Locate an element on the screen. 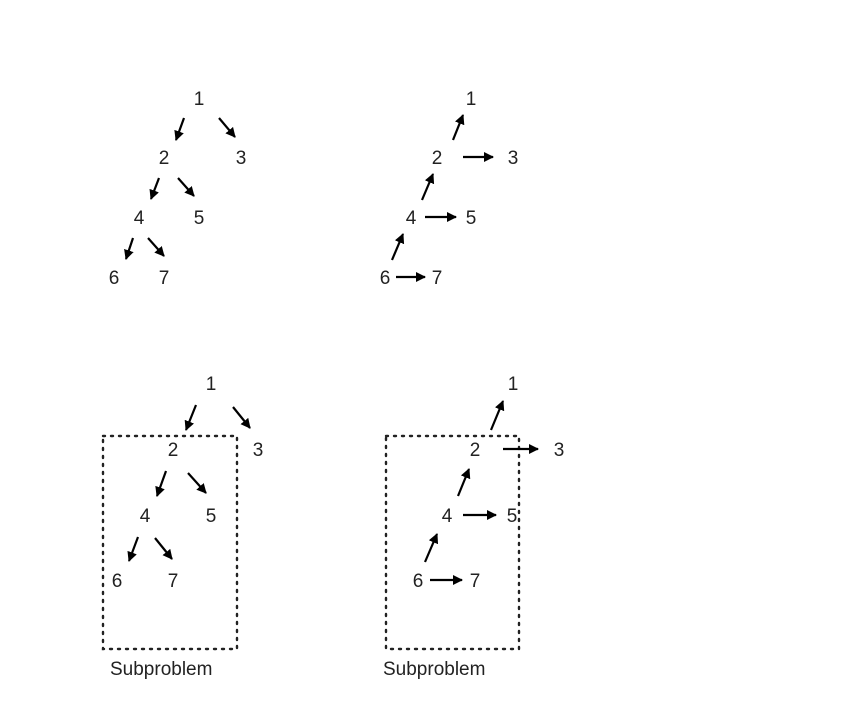 This screenshot has height=701, width=865. panel-top-right: 1 2 3 4 5 6 7 is located at coordinates (449, 189).